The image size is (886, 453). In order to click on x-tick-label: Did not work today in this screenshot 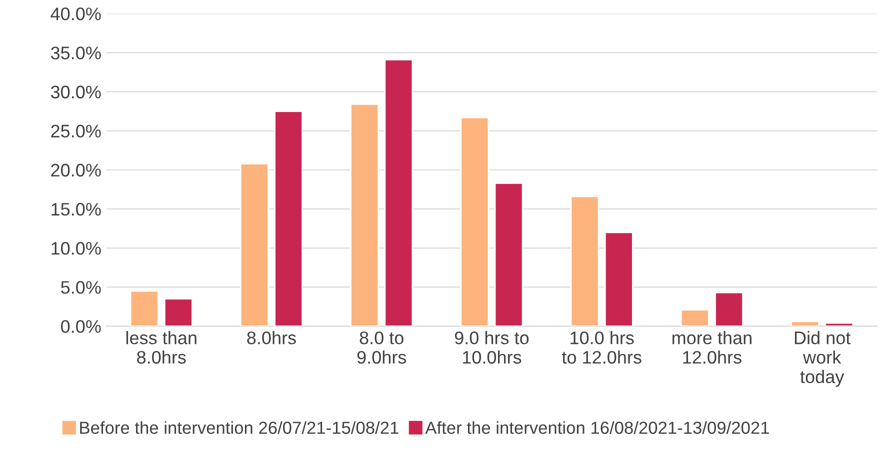, I will do `click(822, 359)`.